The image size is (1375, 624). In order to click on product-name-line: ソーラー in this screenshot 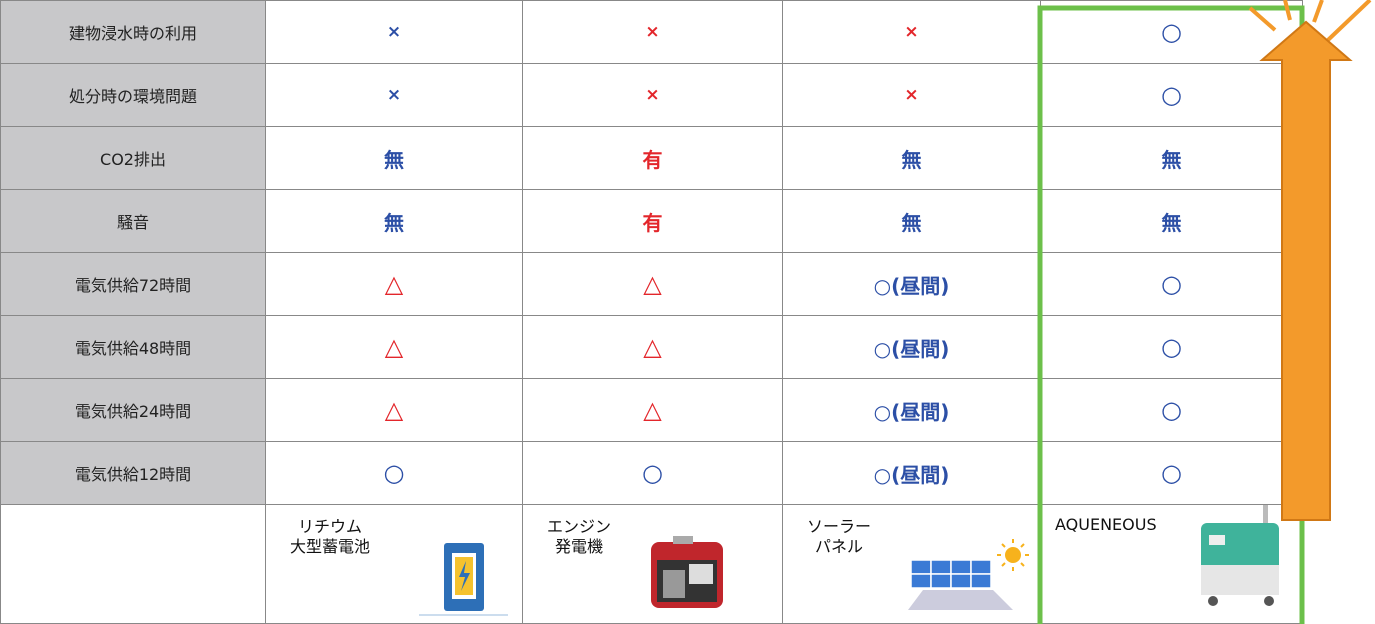, I will do `click(839, 526)`.